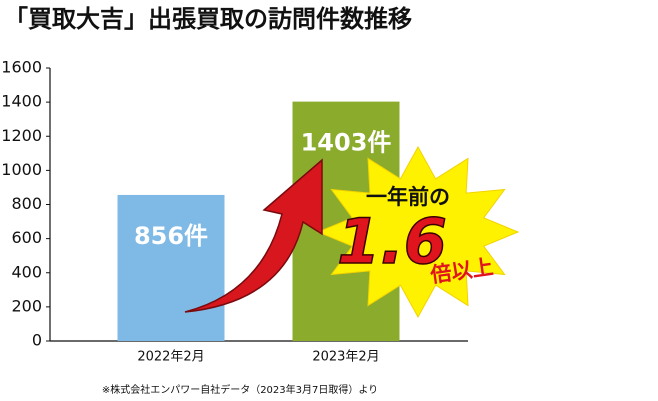 The width and height of the screenshot is (658, 401). I want to click on y-tick-label: 1200, so click(21, 135).